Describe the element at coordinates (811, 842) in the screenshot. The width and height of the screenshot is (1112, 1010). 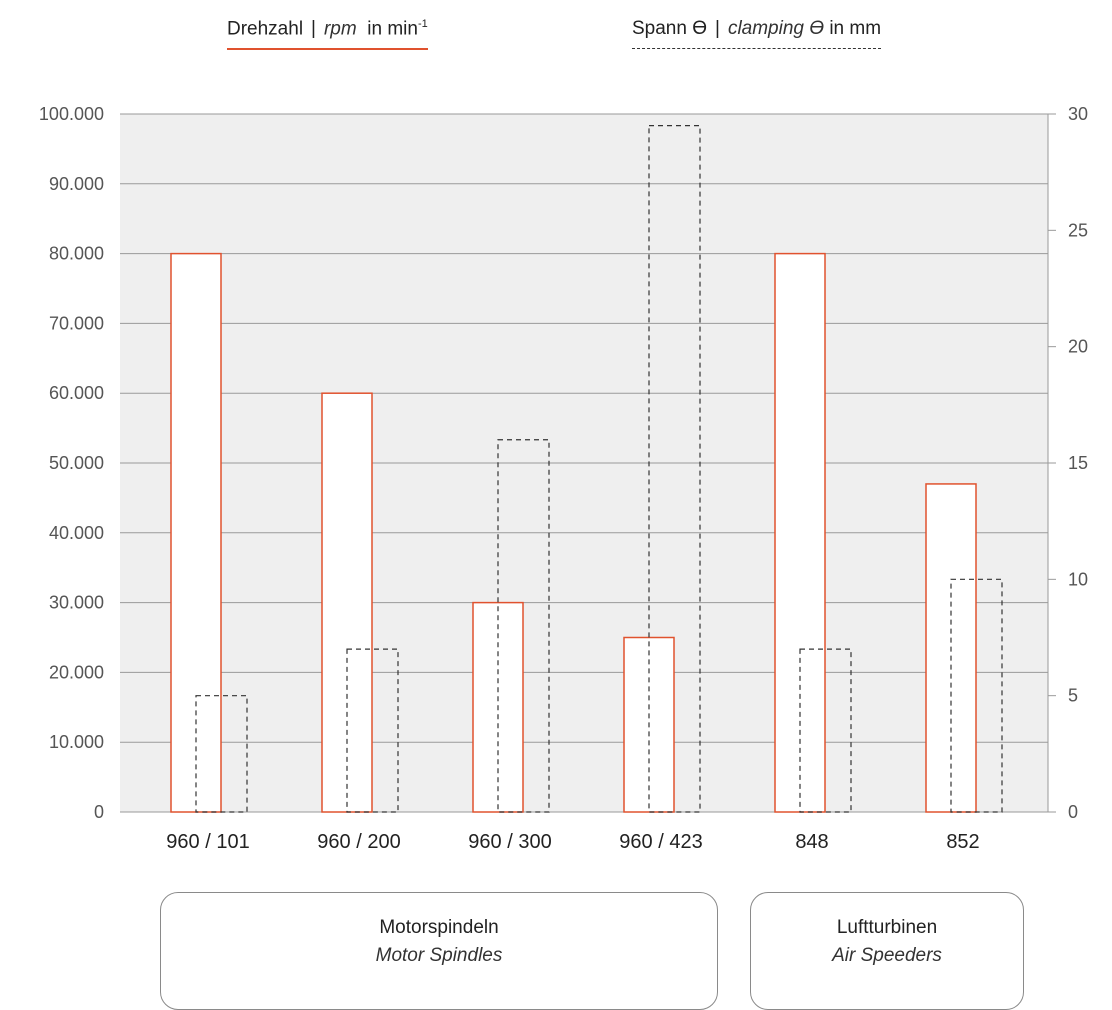
I see `category-label: 848` at that location.